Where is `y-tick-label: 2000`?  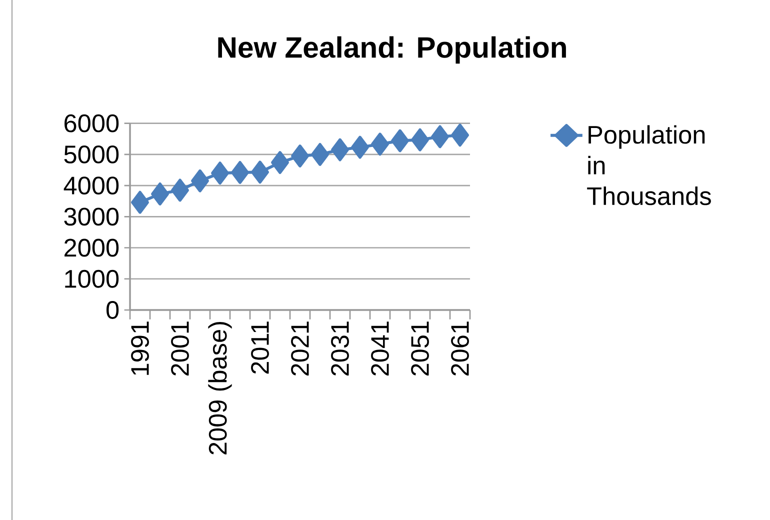
y-tick-label: 2000 is located at coordinates (91, 247).